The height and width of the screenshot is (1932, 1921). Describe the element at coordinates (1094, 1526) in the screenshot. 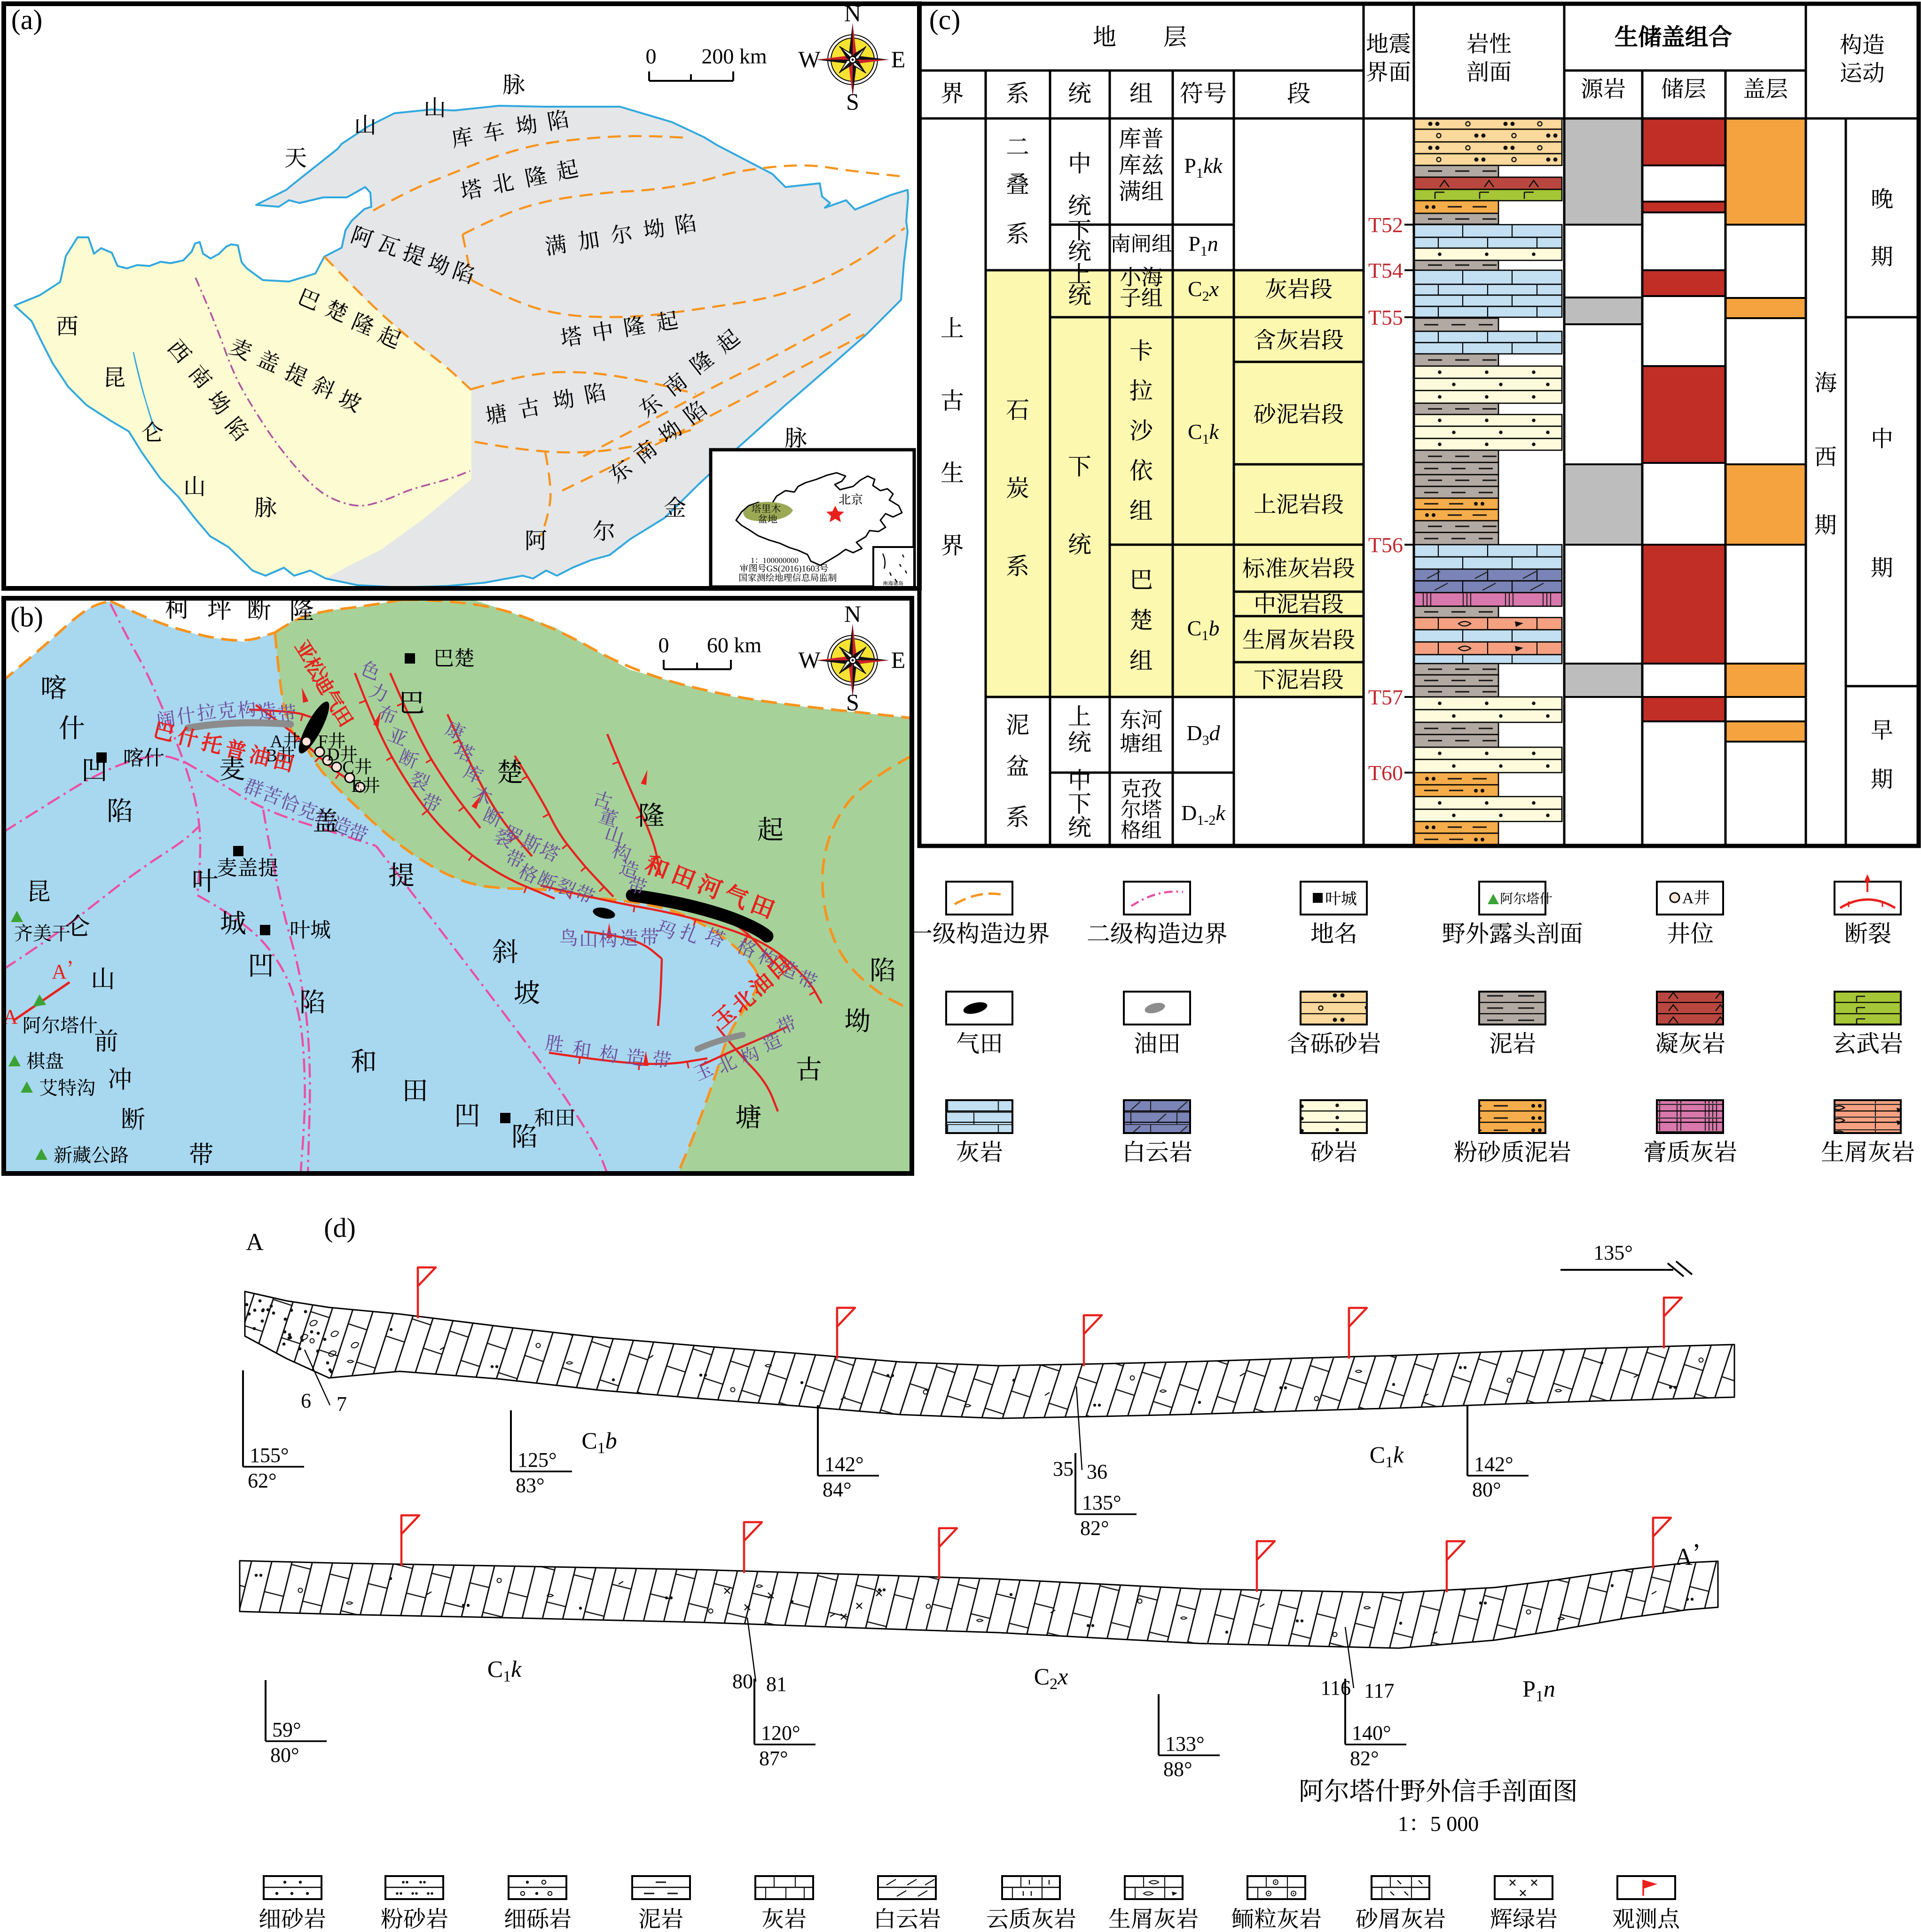

I see `svg-text: 82°` at that location.